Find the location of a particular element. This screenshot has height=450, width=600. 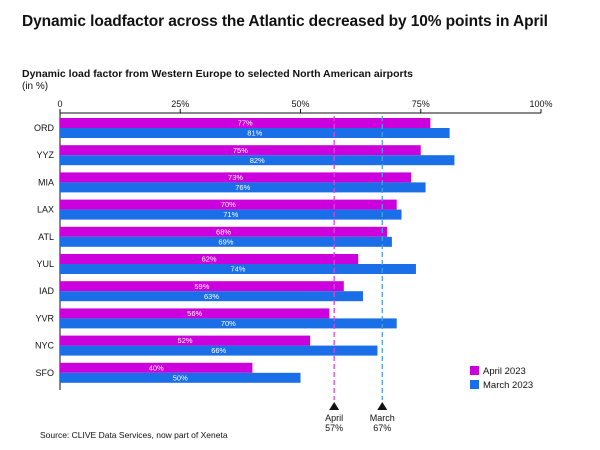

legend-label-march: March 2023 is located at coordinates (508, 385).